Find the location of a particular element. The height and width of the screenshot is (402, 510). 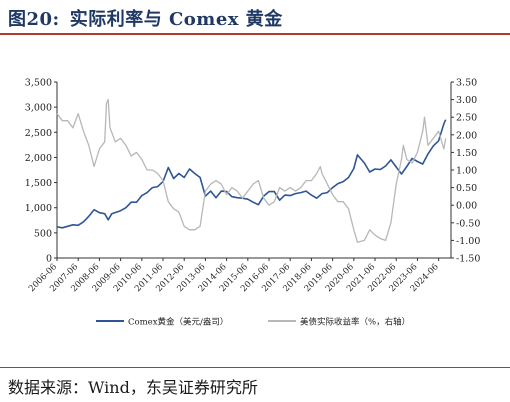

left-tick-label: 3,000 is located at coordinates (38, 108).